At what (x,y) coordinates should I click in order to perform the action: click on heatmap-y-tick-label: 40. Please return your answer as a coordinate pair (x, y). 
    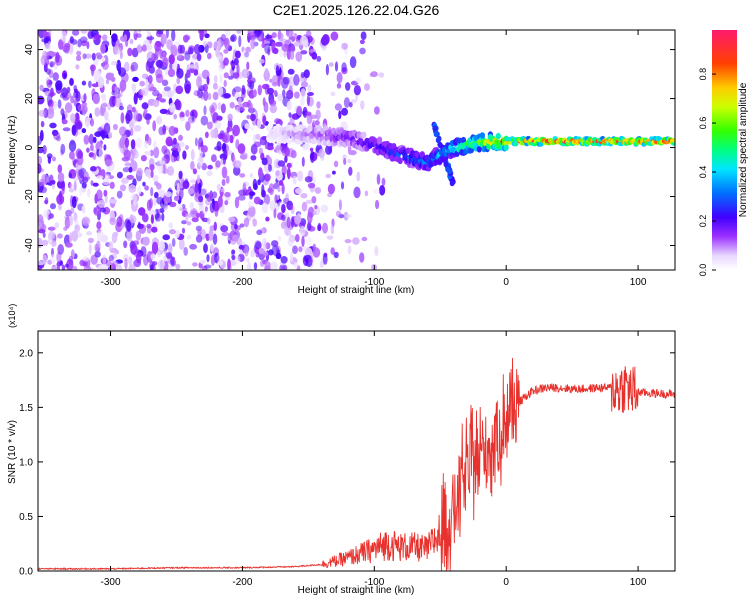
    Looking at the image, I should click on (29, 50).